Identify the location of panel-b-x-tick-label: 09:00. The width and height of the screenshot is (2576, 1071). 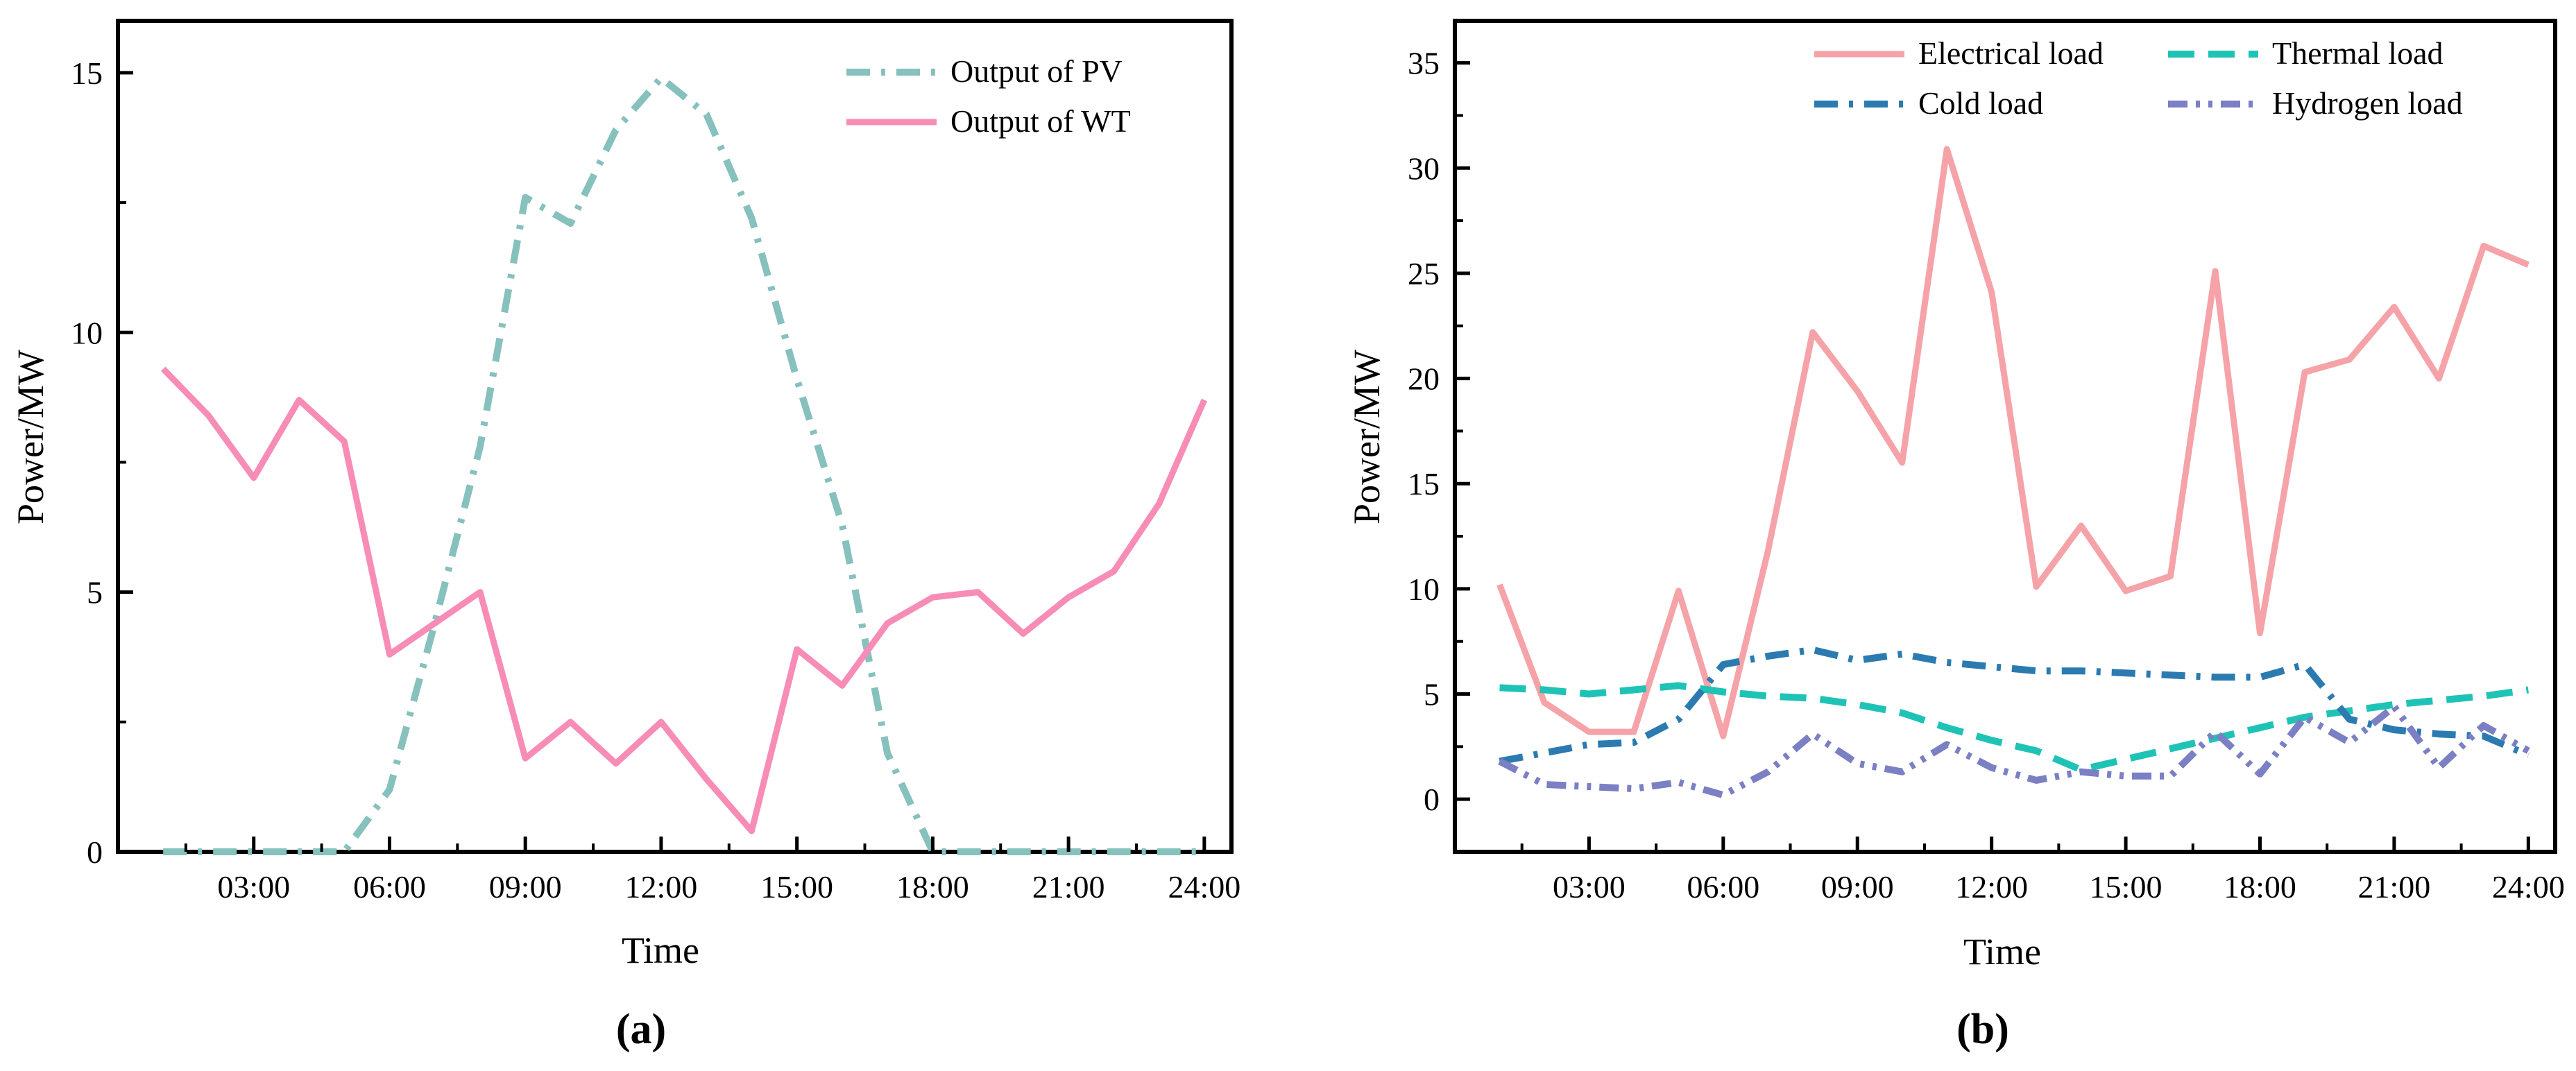
(1857, 887).